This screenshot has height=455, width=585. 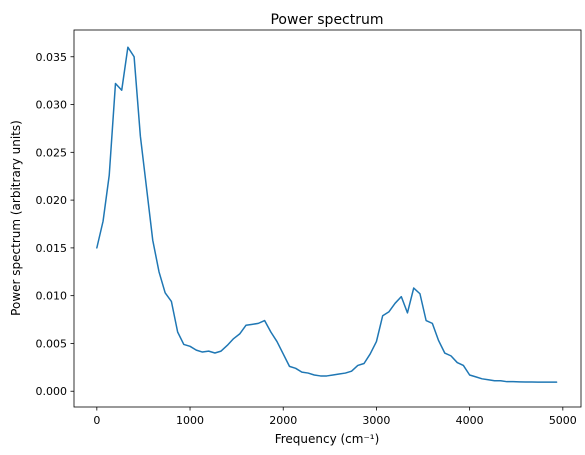 What do you see at coordinates (563, 420) in the screenshot?
I see `x-tick-label: 5000` at bounding box center [563, 420].